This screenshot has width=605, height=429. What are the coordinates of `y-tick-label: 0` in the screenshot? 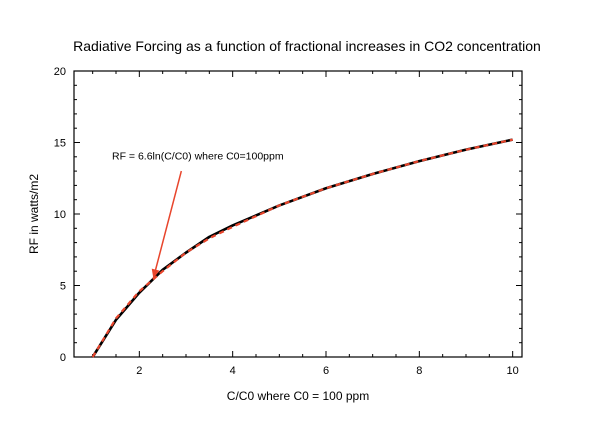 It's located at (63, 358).